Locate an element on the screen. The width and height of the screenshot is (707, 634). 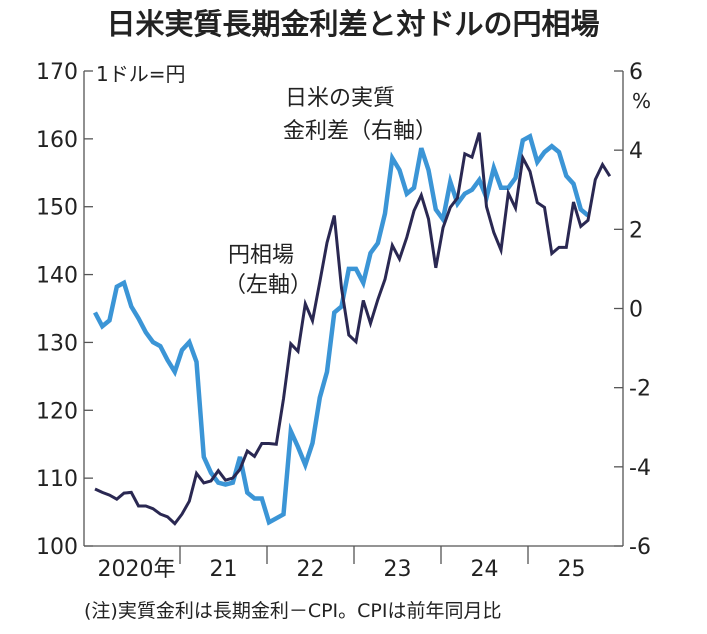
left-tick-label: 170 is located at coordinates (57, 72).